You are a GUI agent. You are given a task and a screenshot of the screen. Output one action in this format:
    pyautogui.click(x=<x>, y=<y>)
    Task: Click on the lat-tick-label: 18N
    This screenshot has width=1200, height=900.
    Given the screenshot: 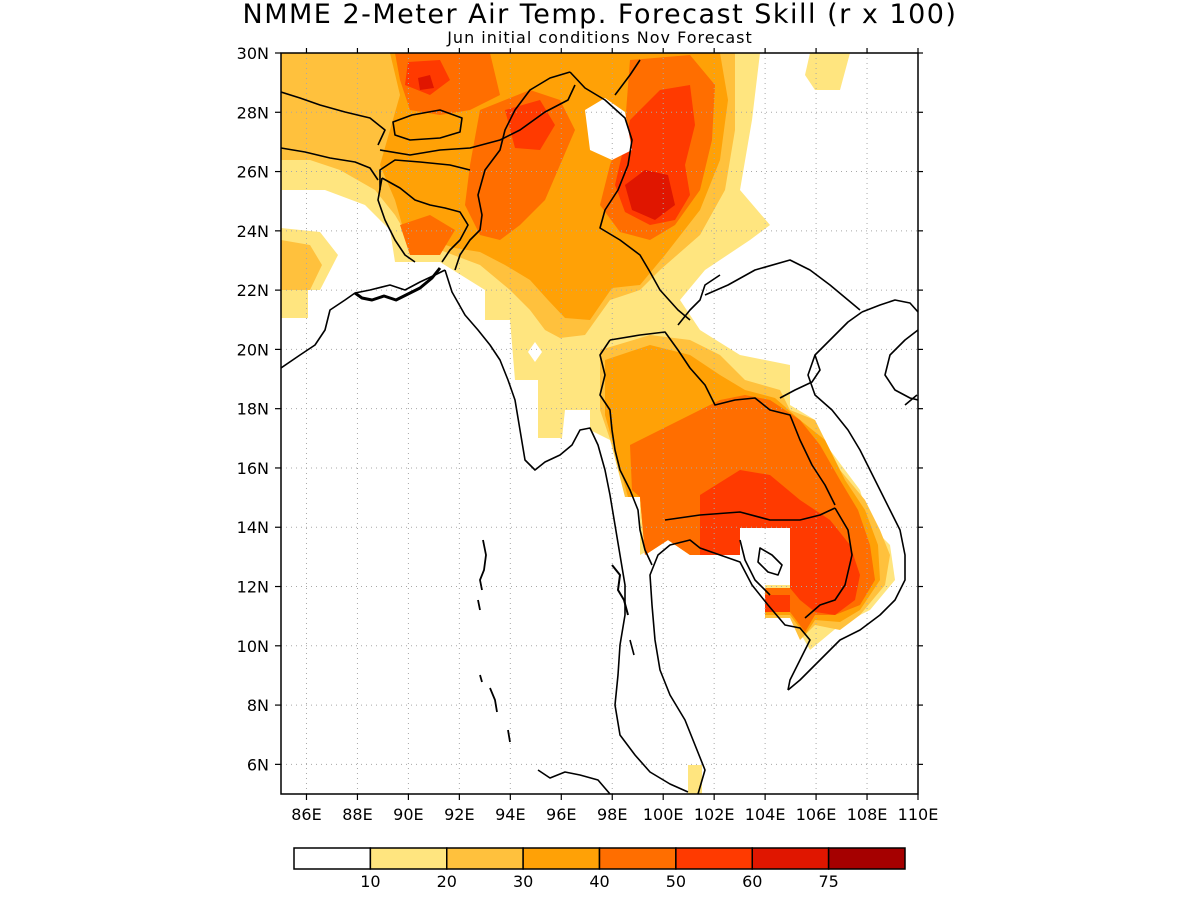 What is the action you would take?
    pyautogui.click(x=253, y=409)
    